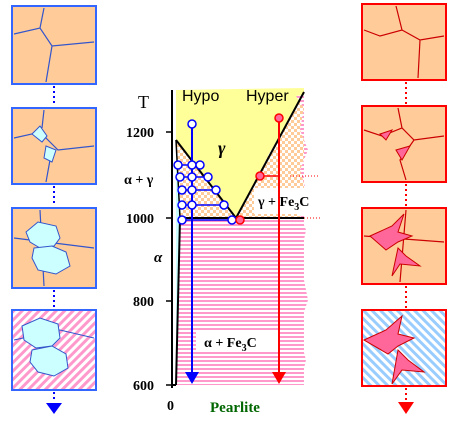  I want to click on gamma-field, so click(240, 153).